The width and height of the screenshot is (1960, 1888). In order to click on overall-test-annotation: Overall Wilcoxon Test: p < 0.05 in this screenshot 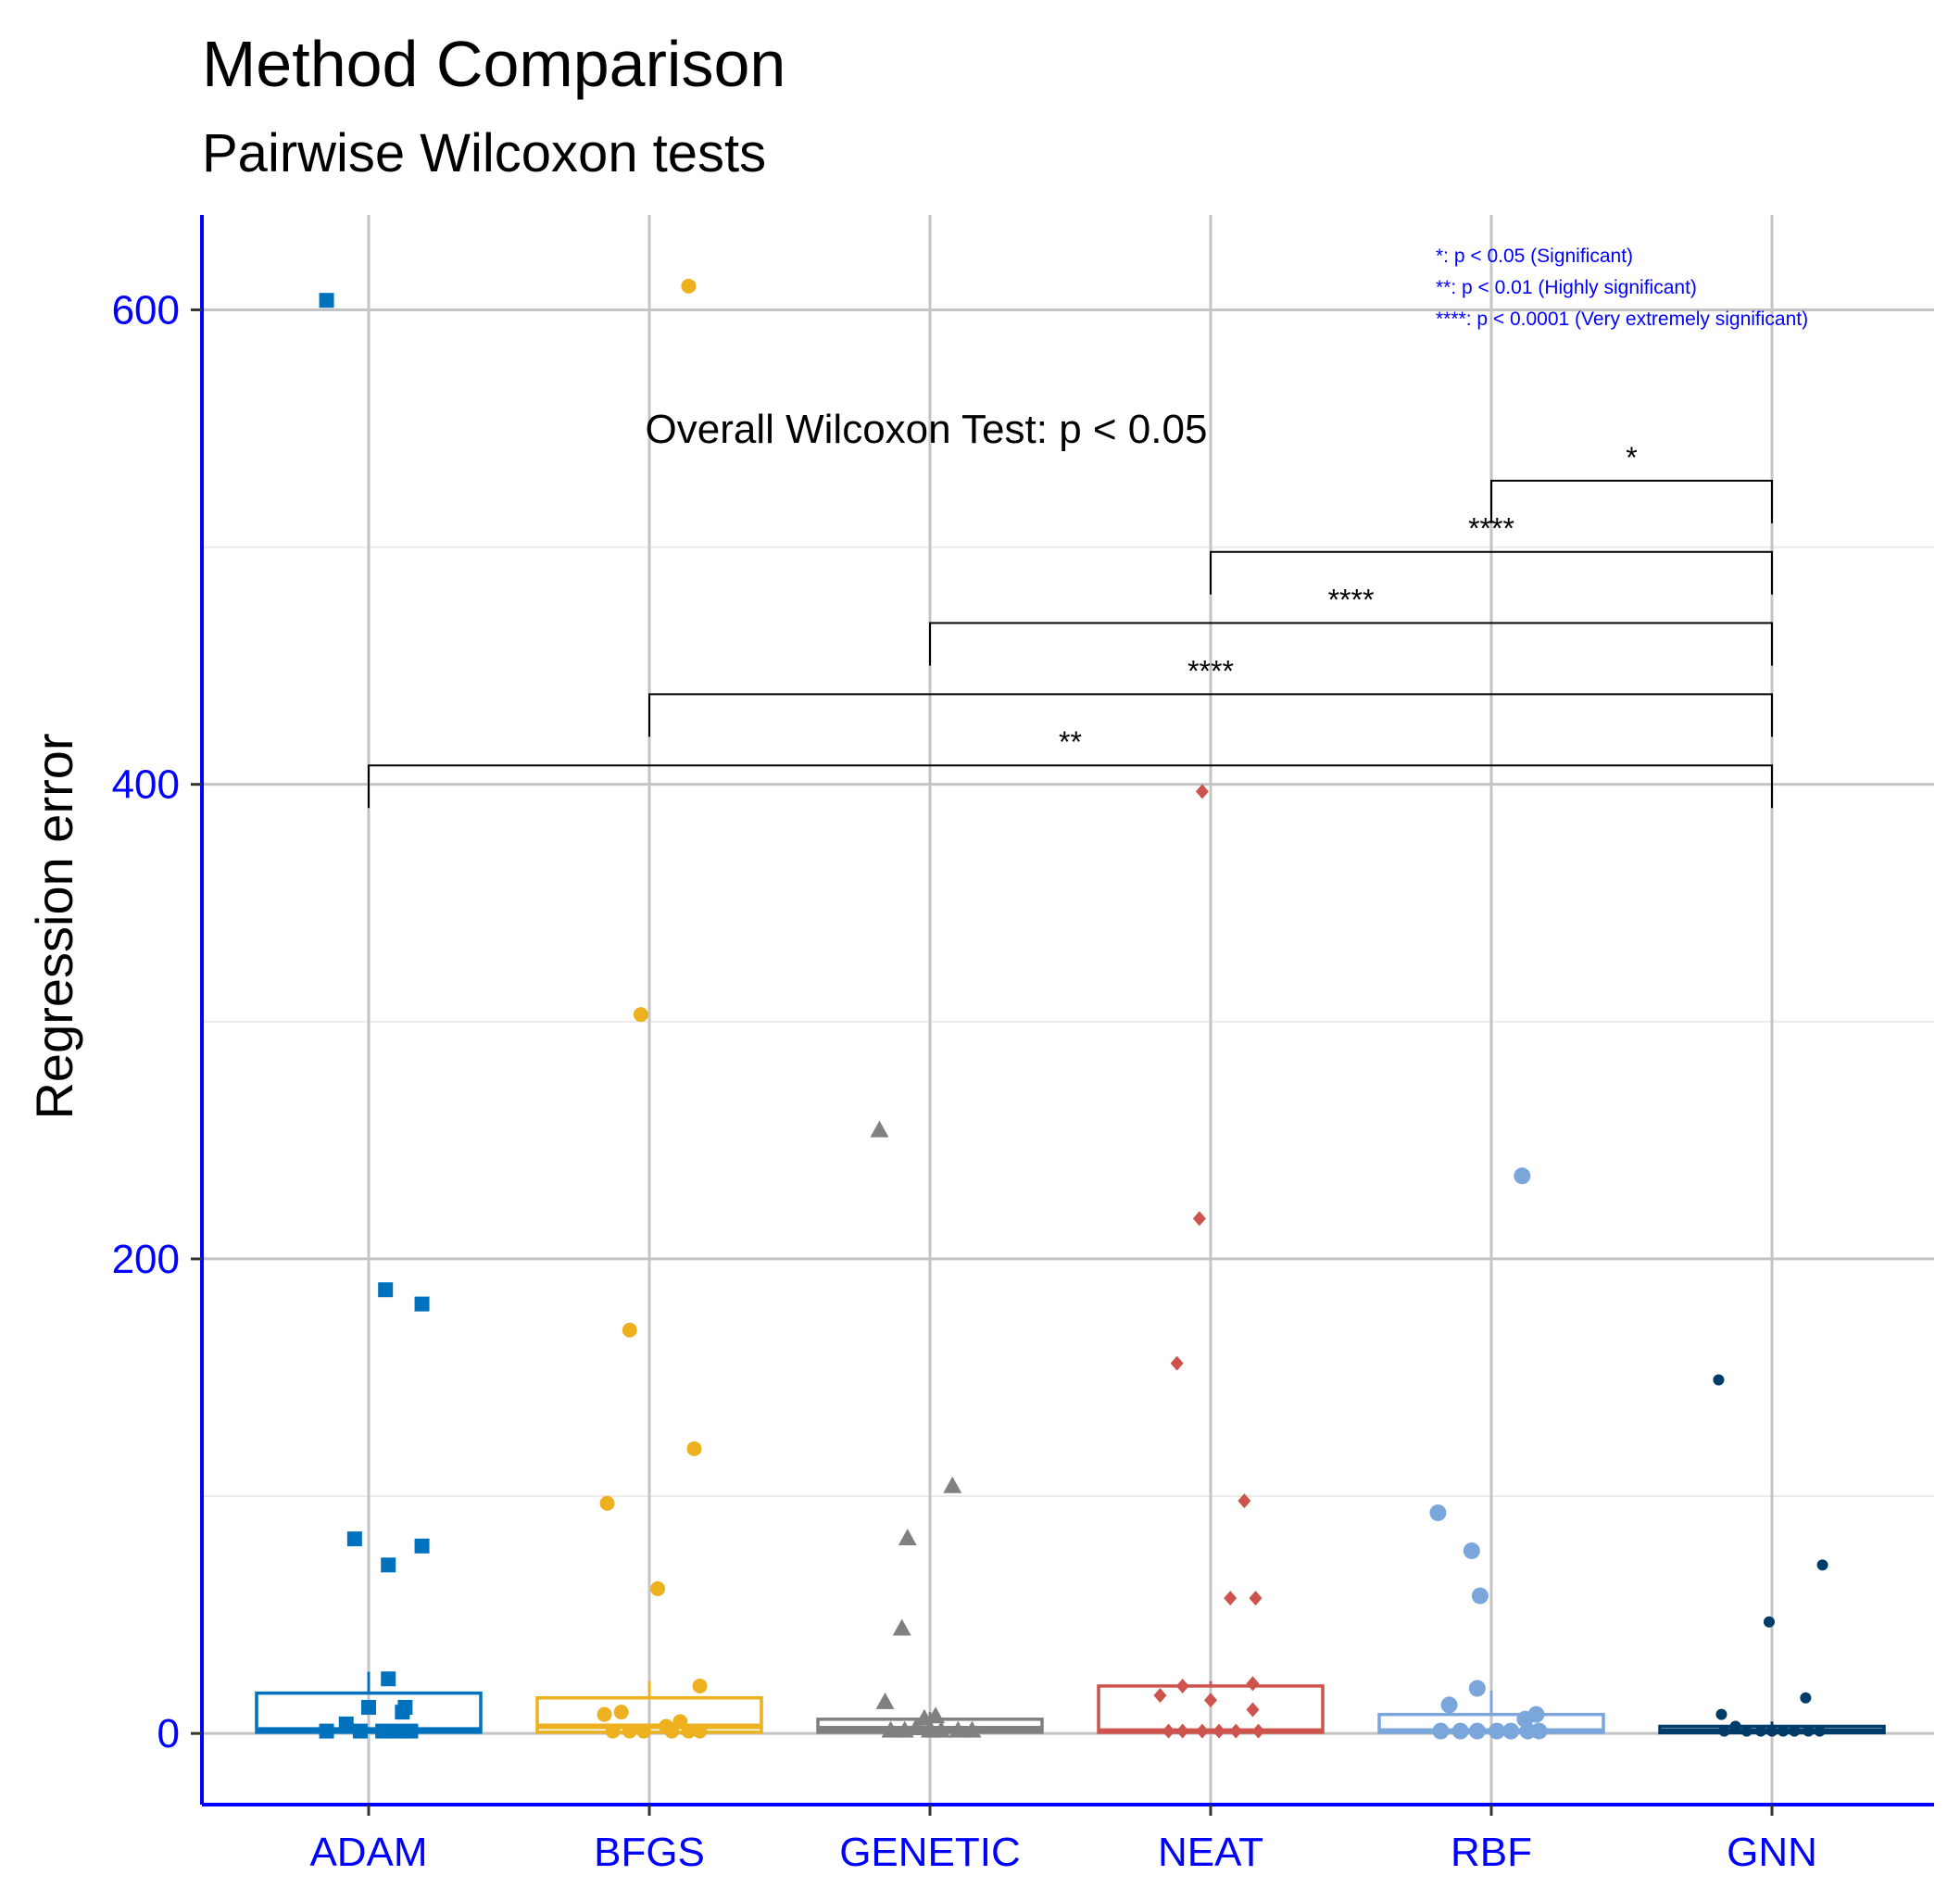, I will do `click(927, 429)`.